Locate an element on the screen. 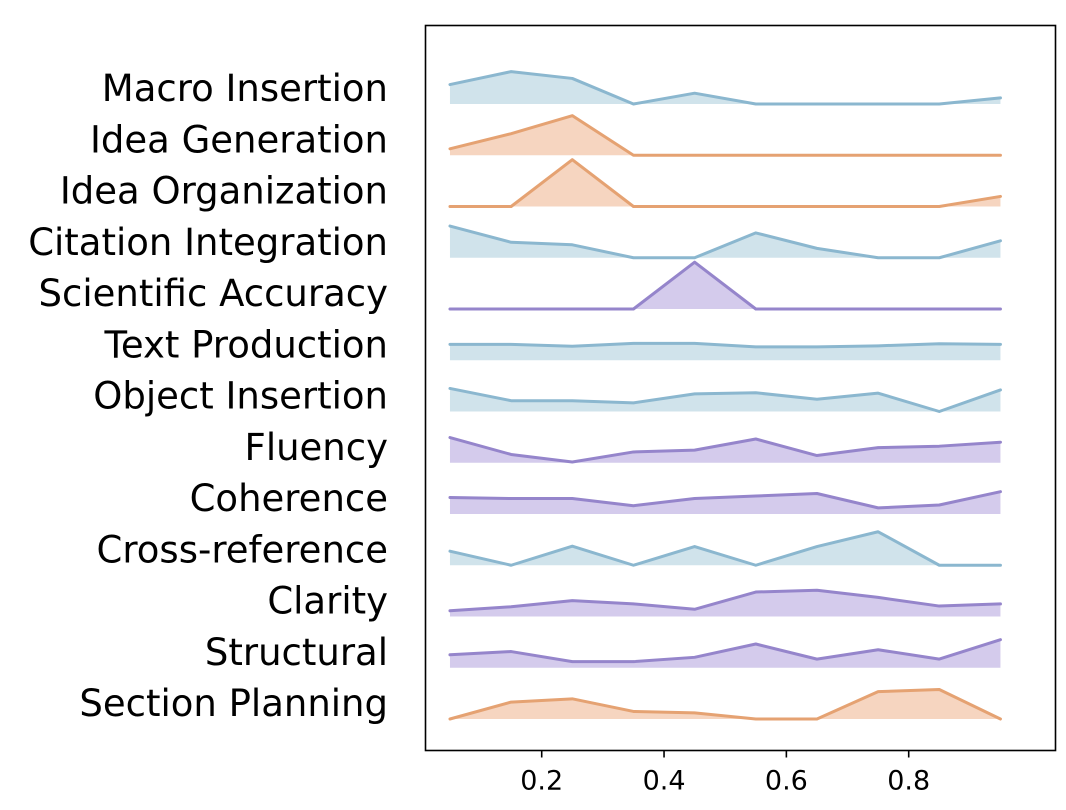 This screenshot has width=1066, height=810. ridge-area-object-insertion is located at coordinates (725, 400).